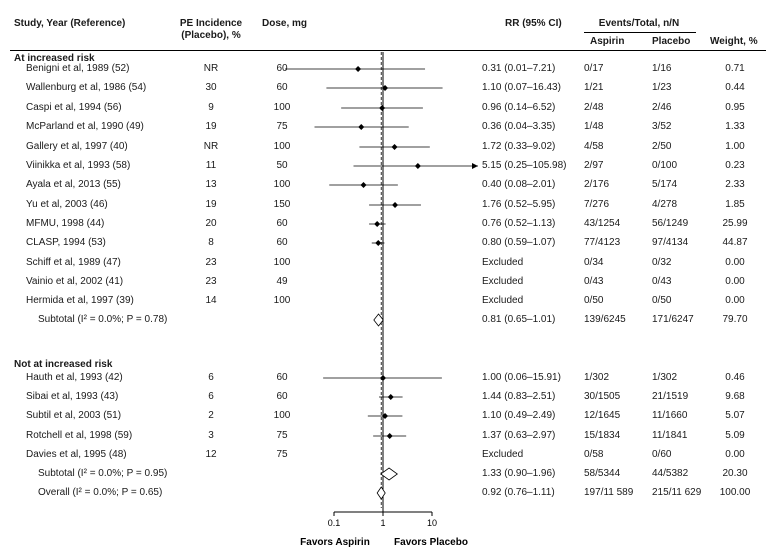  I want to click on study-name: Wallenburg et al, 1986 (54), so click(86, 87).